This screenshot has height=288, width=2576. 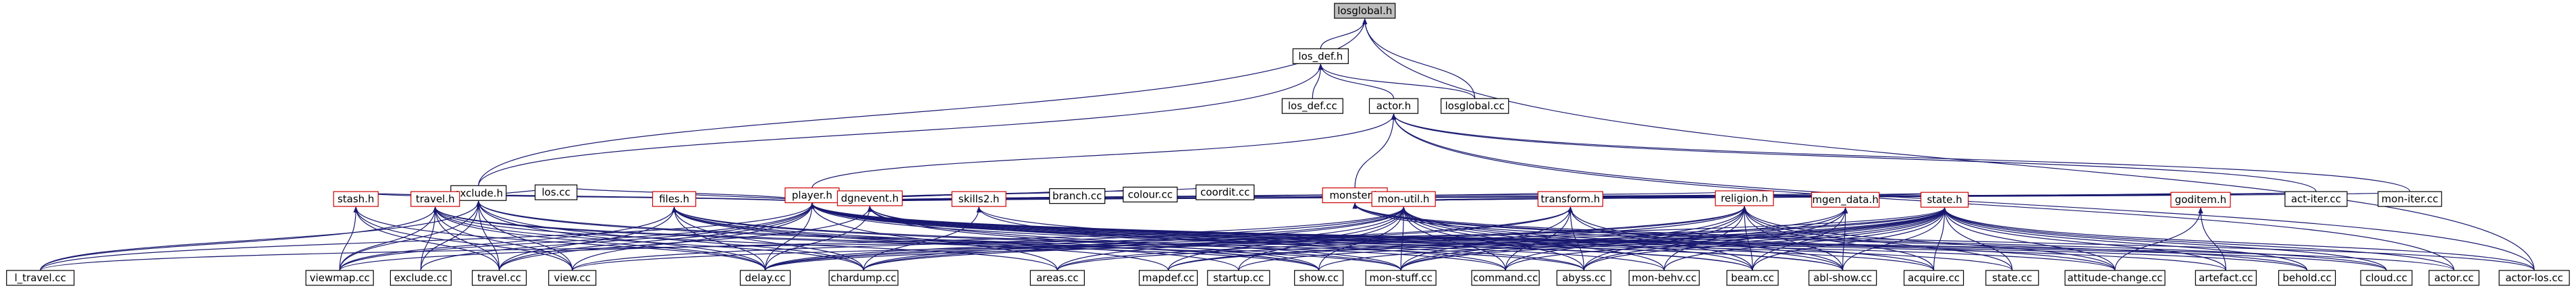 What do you see at coordinates (1134, 238) in the screenshot?
I see `include-edge-chardump_cc-to-mon_util_h` at bounding box center [1134, 238].